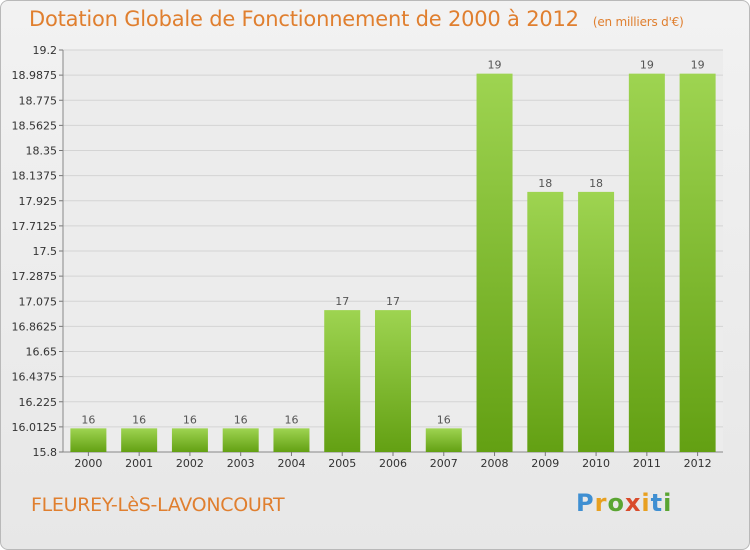 Image resolution: width=750 pixels, height=550 pixels. I want to click on y-tick-label: 17.7125, so click(35, 226).